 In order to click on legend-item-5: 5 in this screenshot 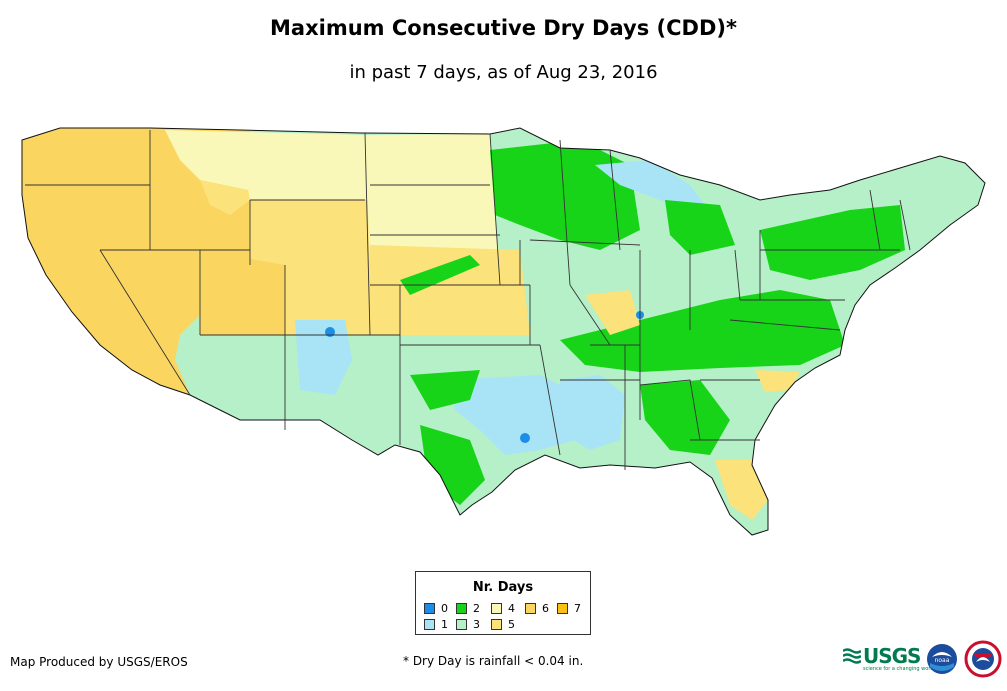, I will do `click(503, 624)`.